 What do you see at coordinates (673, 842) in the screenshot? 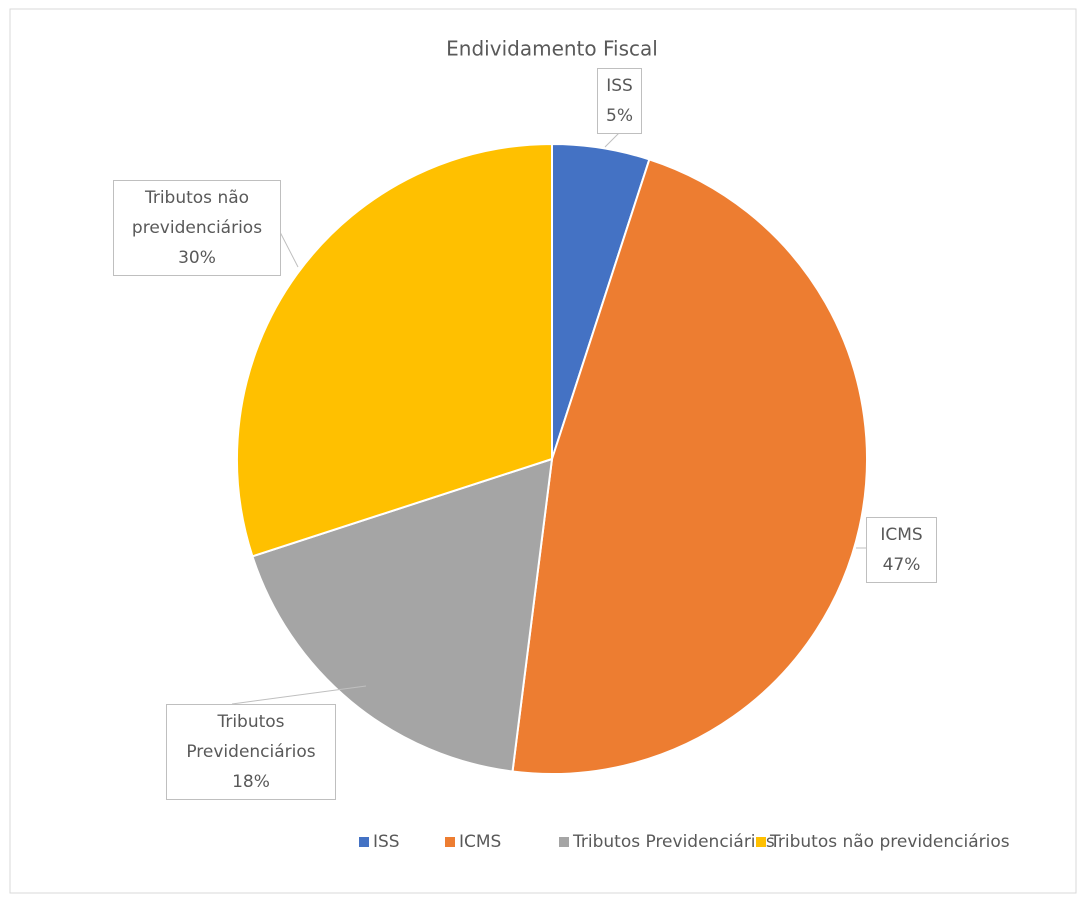
I see `legend-label: Tributos Previdenciários` at bounding box center [673, 842].